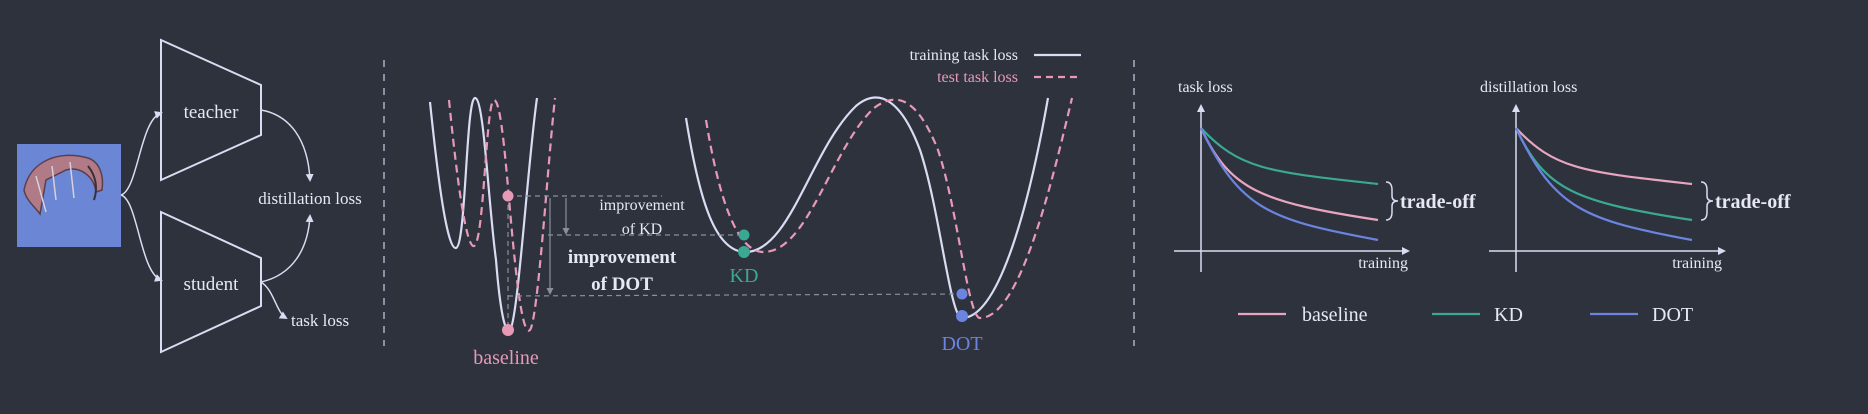 The image size is (1868, 414). What do you see at coordinates (508, 196) in the screenshot?
I see `baseline-test-dot` at bounding box center [508, 196].